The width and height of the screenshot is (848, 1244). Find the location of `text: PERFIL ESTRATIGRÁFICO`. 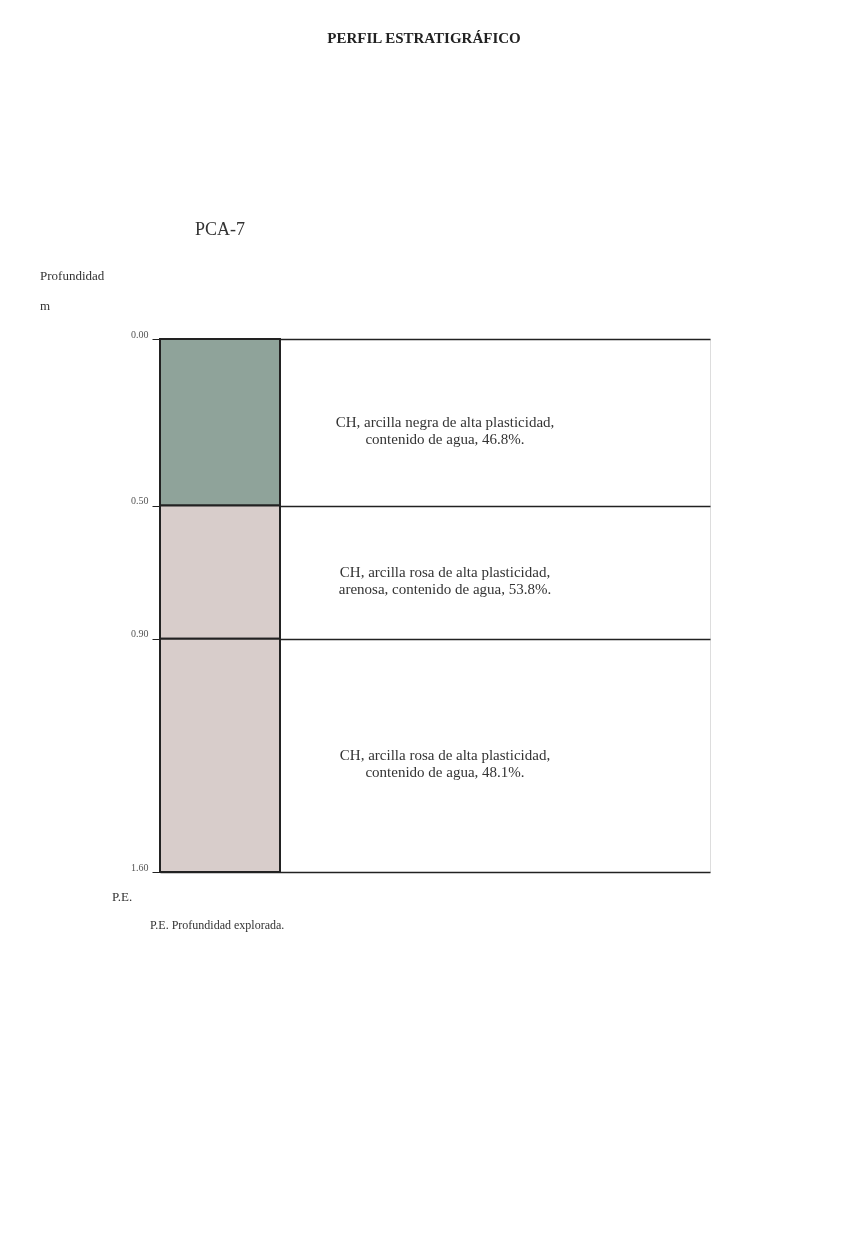

text: PERFIL ESTRATIGRÁFICO is located at coordinates (424, 38).